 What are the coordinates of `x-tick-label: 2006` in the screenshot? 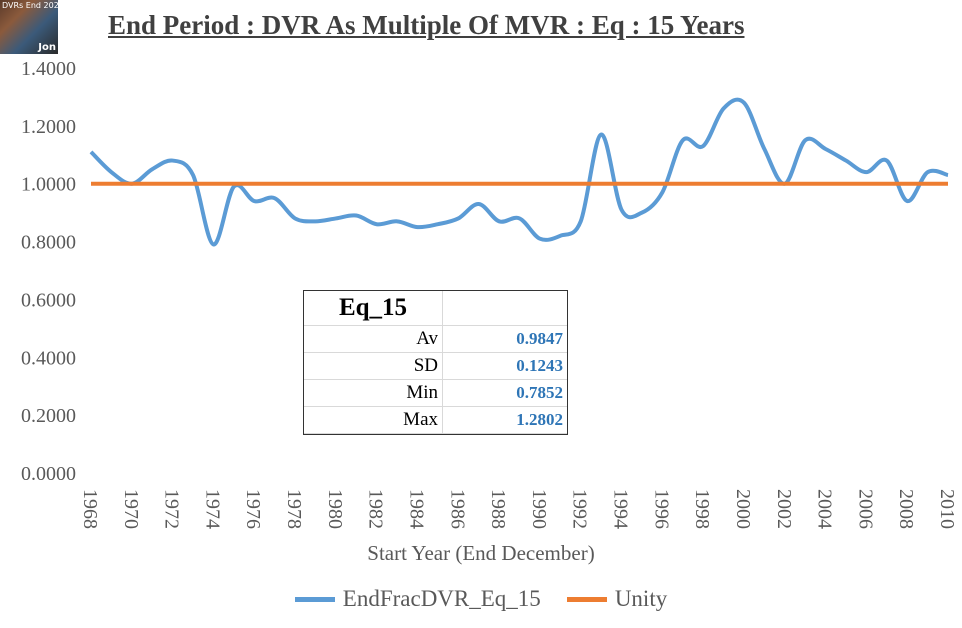 It's located at (865, 509).